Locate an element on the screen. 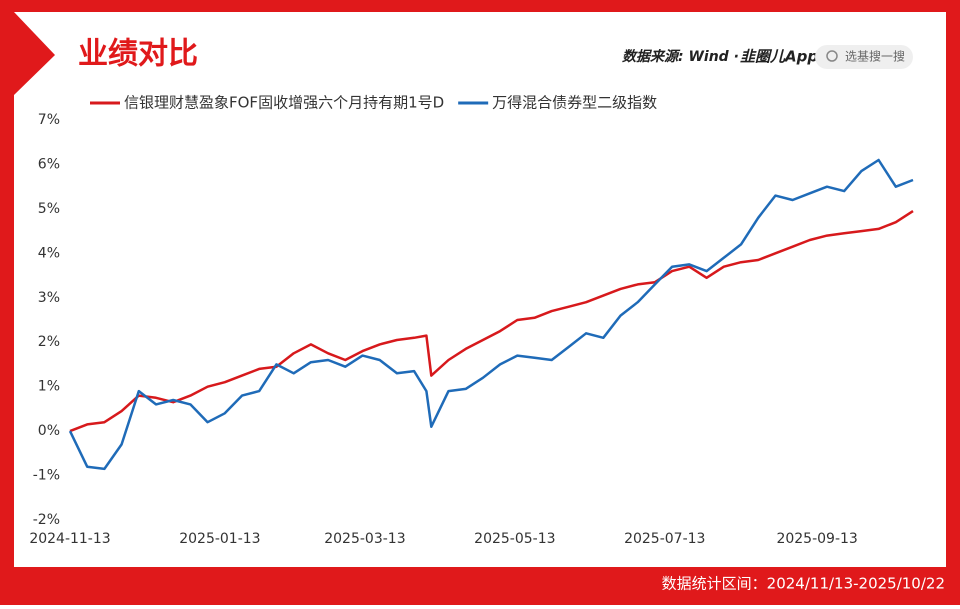 Image resolution: width=960 pixels, height=609 pixels. chart-title: 业绩对比 is located at coordinates (138, 54).